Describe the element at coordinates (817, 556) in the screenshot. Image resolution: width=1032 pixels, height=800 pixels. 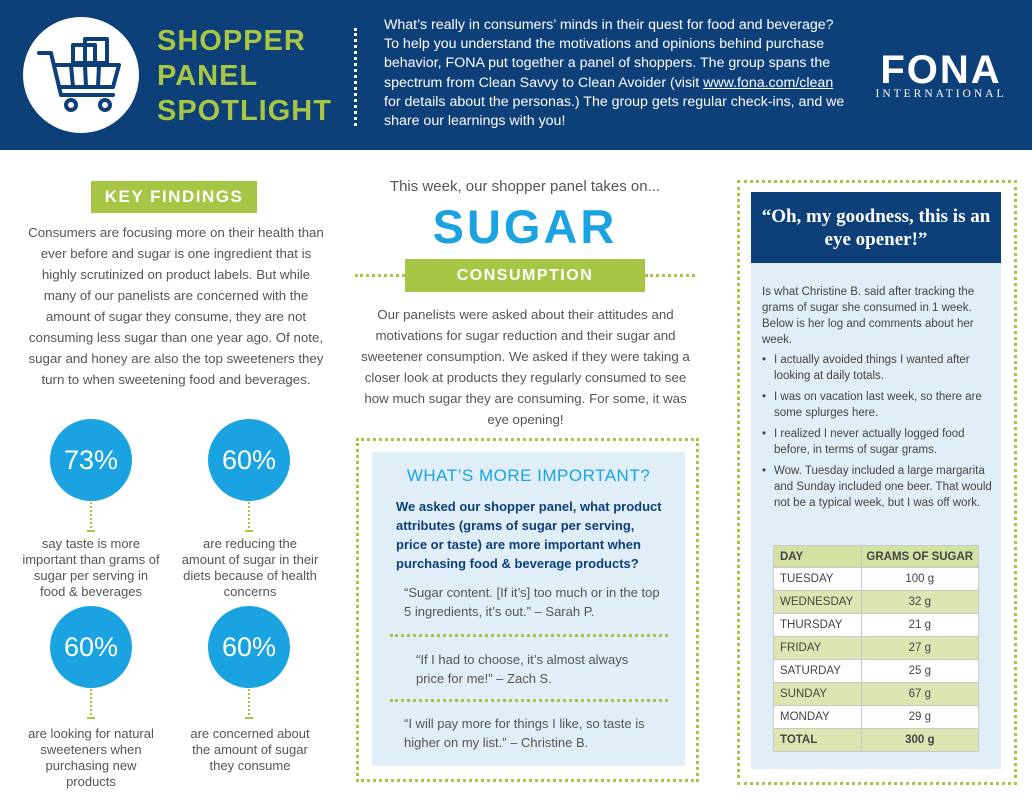
I see `column-header: DAY` at that location.